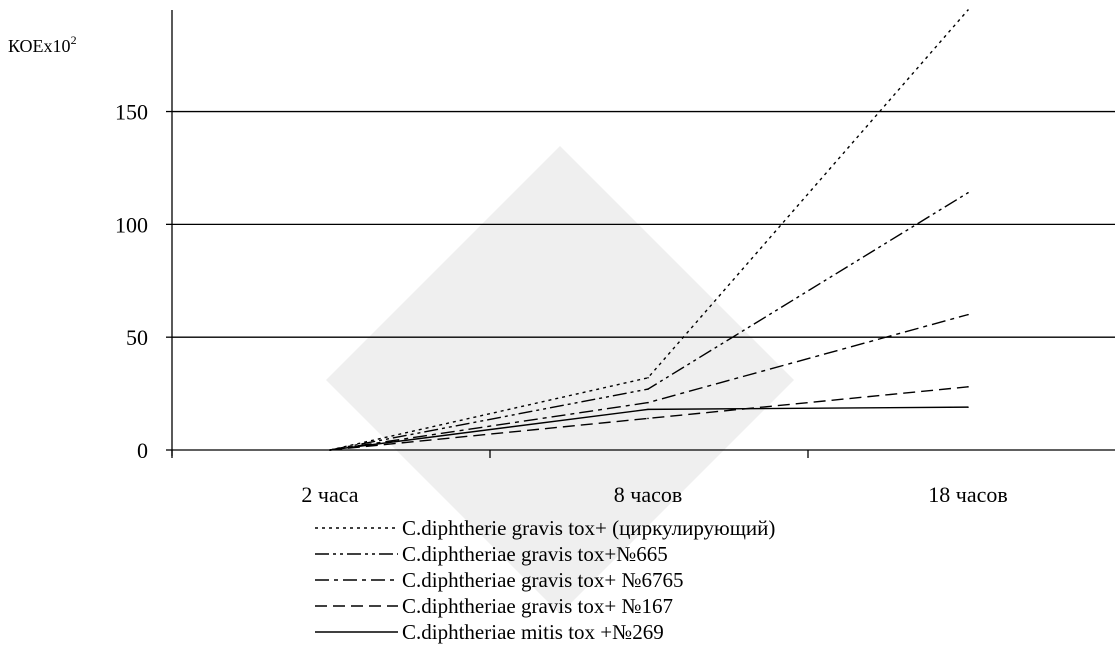 The image size is (1115, 659). Describe the element at coordinates (142, 450) in the screenshot. I see `y-tick-label: 0` at that location.